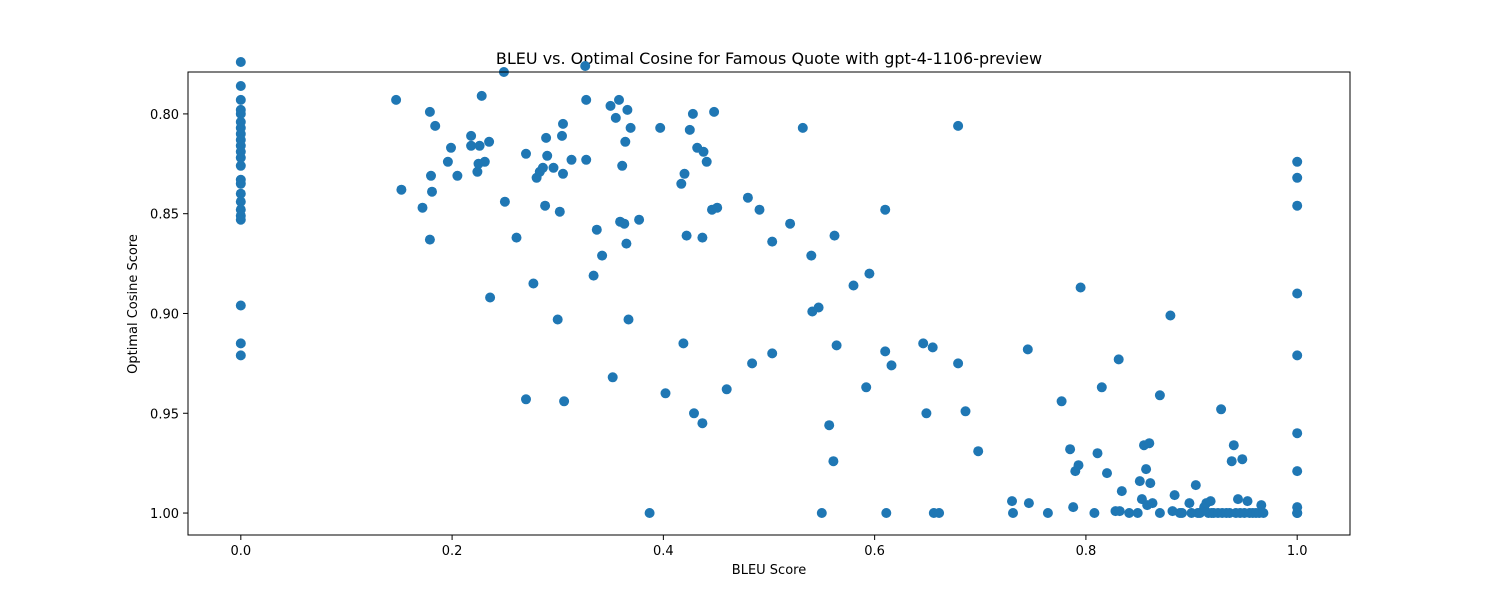 Image resolution: width=1500 pixels, height=600 pixels. I want to click on y-tick-label: 0.95, so click(164, 414).